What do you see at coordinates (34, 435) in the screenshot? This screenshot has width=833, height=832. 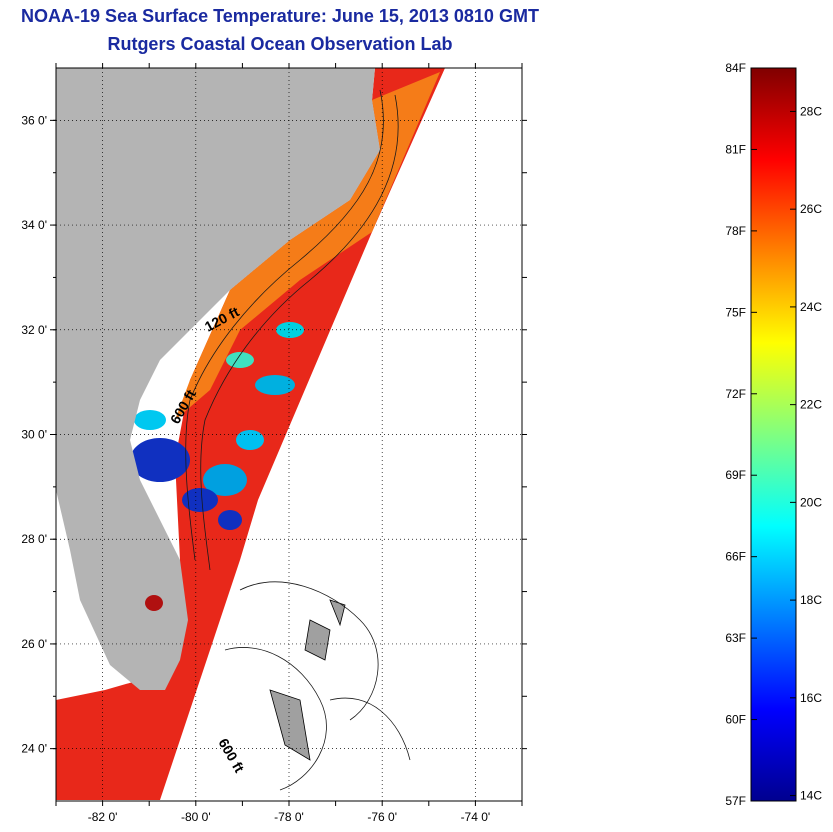 I see `lat-tick-label: 30 0'` at bounding box center [34, 435].